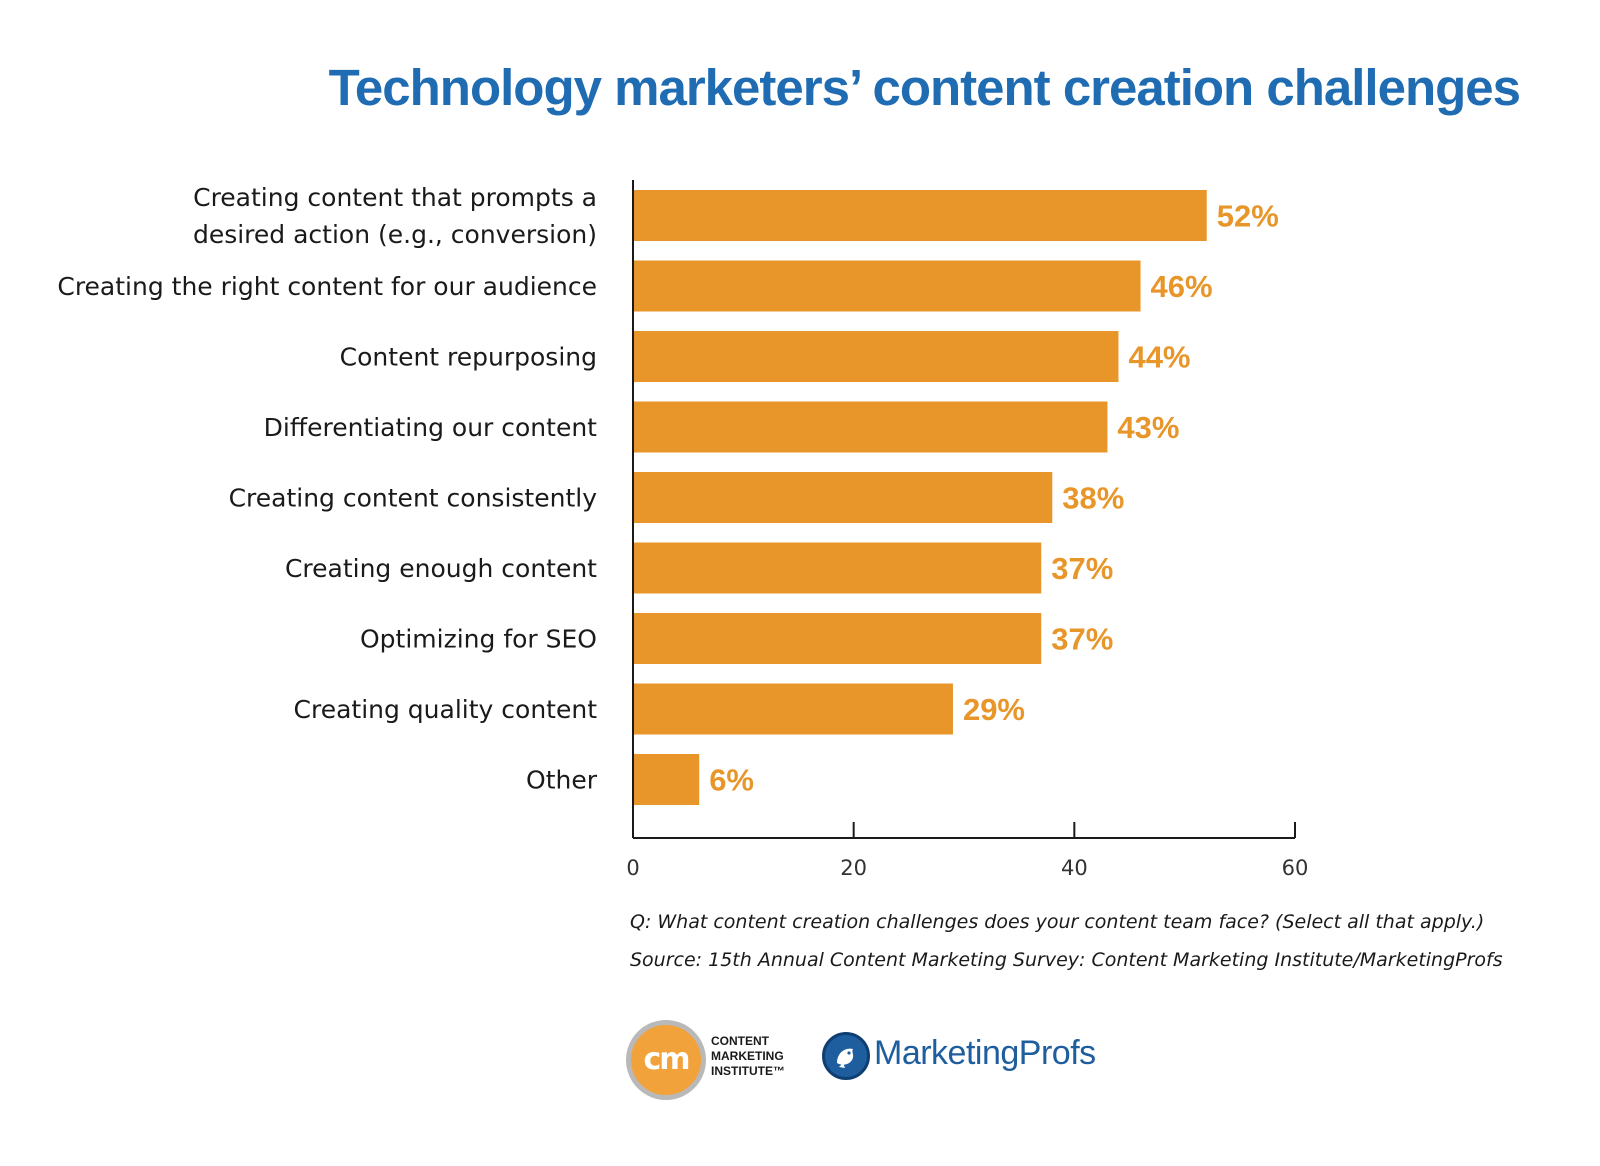  Describe the element at coordinates (468, 357) in the screenshot. I see `category-label: Content repurposing` at that location.